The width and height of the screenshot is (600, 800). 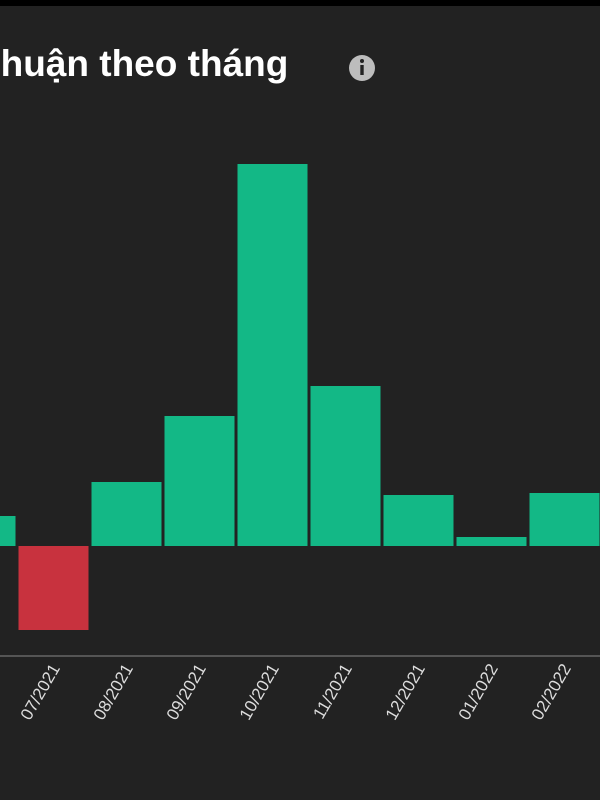 What do you see at coordinates (300, 3) in the screenshot?
I see `top-strip` at bounding box center [300, 3].